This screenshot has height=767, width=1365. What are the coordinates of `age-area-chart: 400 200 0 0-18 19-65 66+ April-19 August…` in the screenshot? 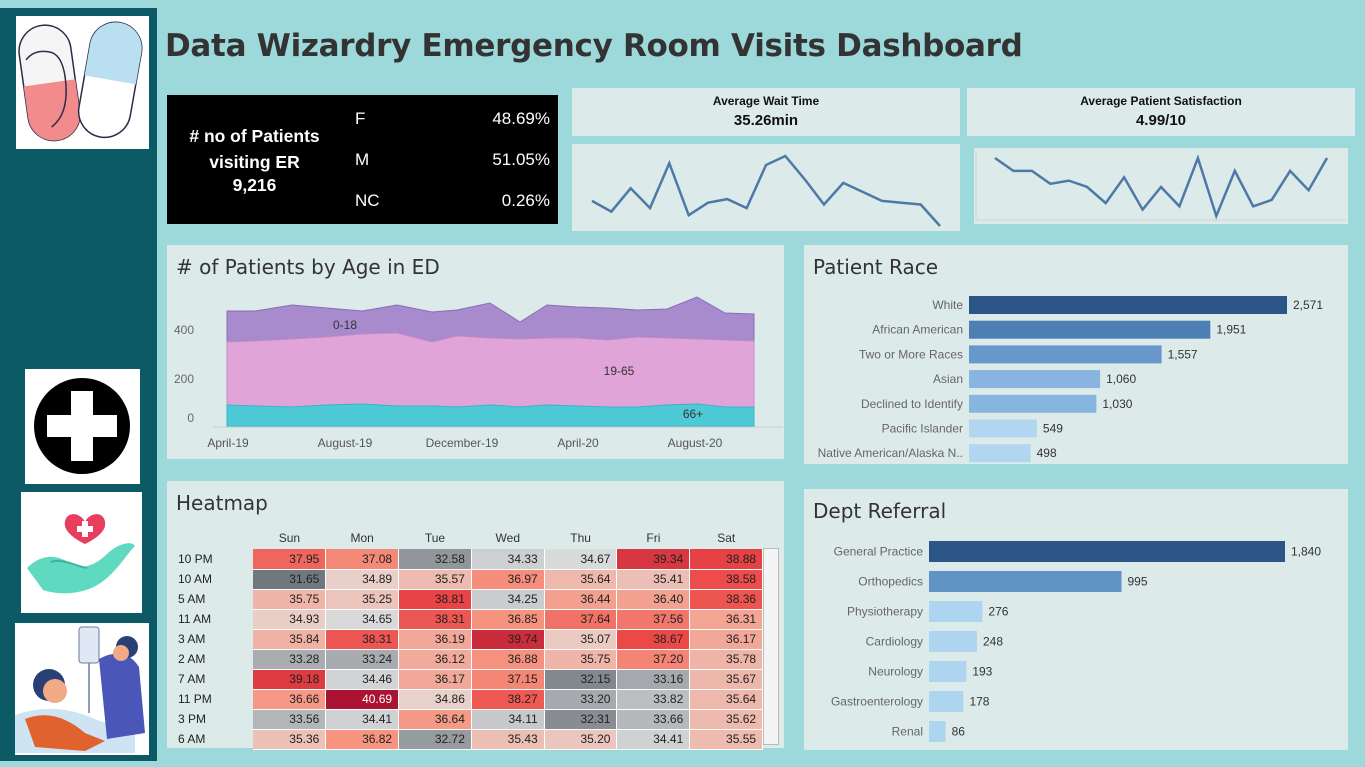 It's located at (478, 373).